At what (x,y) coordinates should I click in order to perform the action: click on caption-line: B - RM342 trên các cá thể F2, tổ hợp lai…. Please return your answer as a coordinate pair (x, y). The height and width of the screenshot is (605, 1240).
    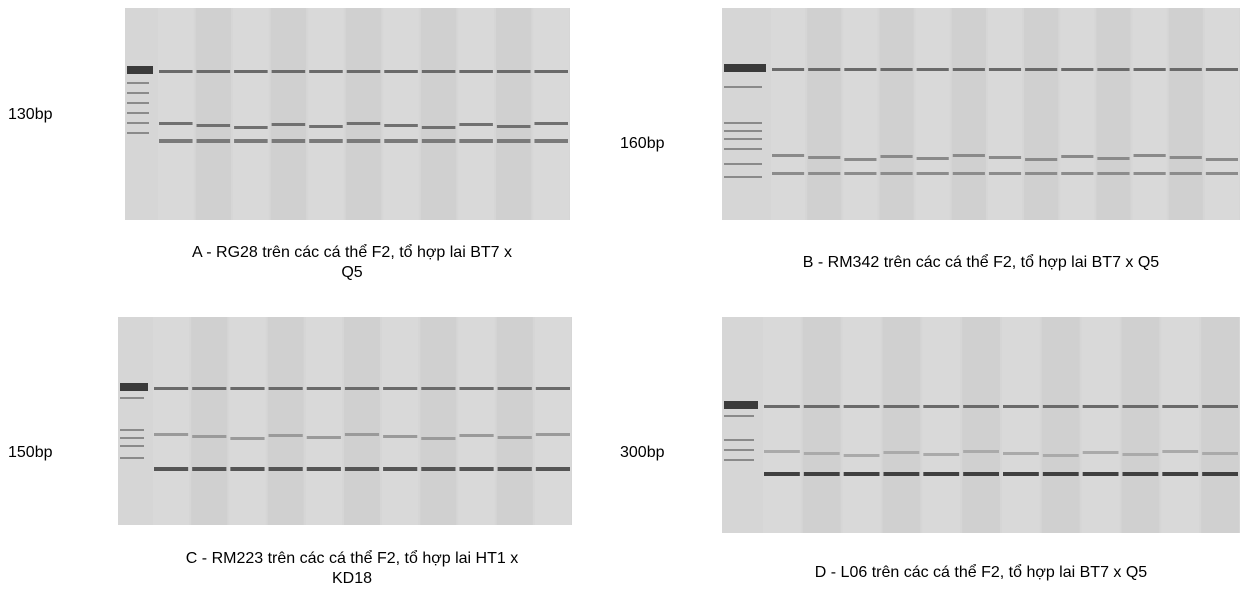
    Looking at the image, I should click on (981, 262).